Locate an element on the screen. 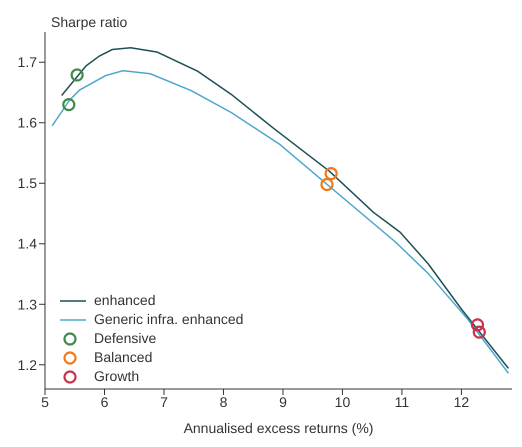 Image resolution: width=522 pixels, height=447 pixels. legend-label: Defensive is located at coordinates (125, 338).